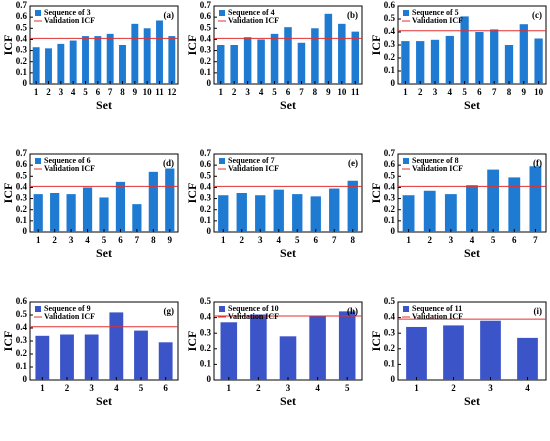  I want to click on legend-label: Sequence of 5, so click(435, 12).